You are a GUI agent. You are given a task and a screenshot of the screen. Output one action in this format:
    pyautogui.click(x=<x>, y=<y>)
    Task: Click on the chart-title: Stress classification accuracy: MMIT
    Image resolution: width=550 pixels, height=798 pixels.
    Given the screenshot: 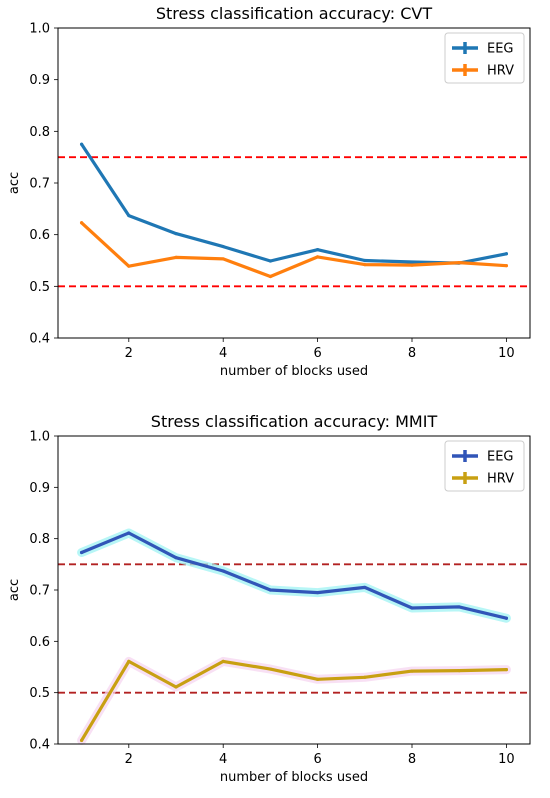 What is the action you would take?
    pyautogui.click(x=294, y=421)
    